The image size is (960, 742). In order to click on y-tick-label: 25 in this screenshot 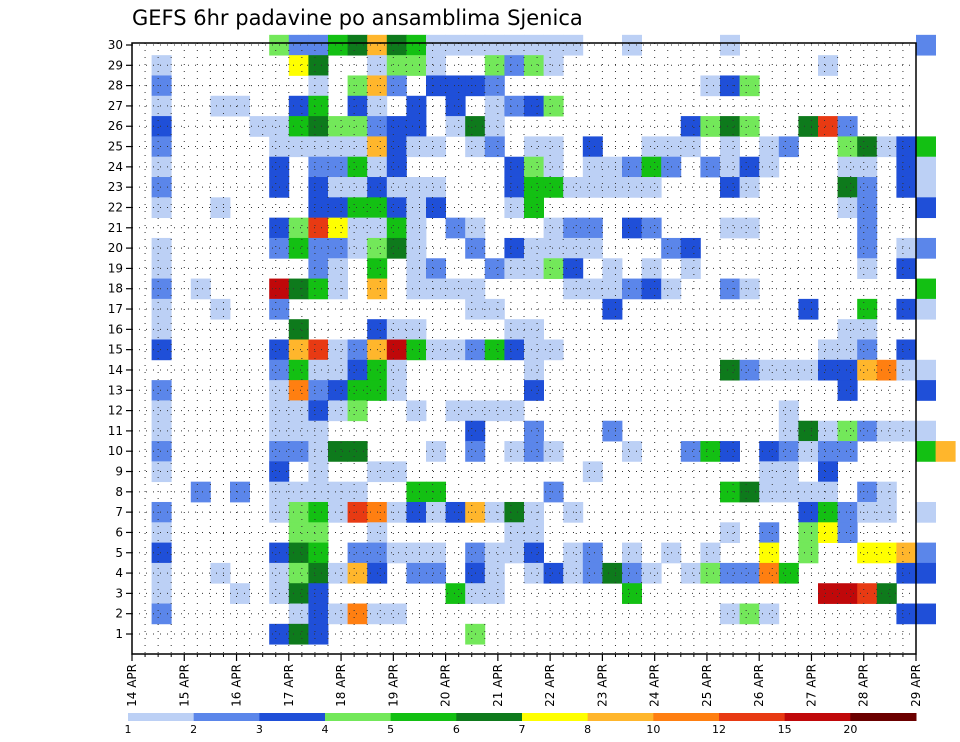, I will do `click(115, 147)`.